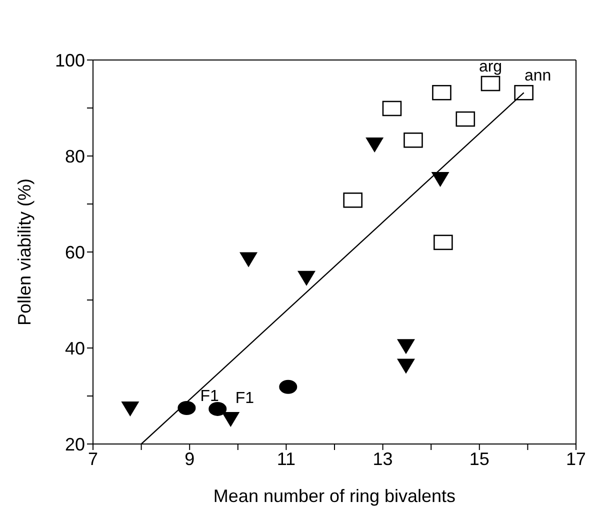 The height and width of the screenshot is (522, 593). Describe the element at coordinates (490, 67) in the screenshot. I see `annotation: arg` at that location.